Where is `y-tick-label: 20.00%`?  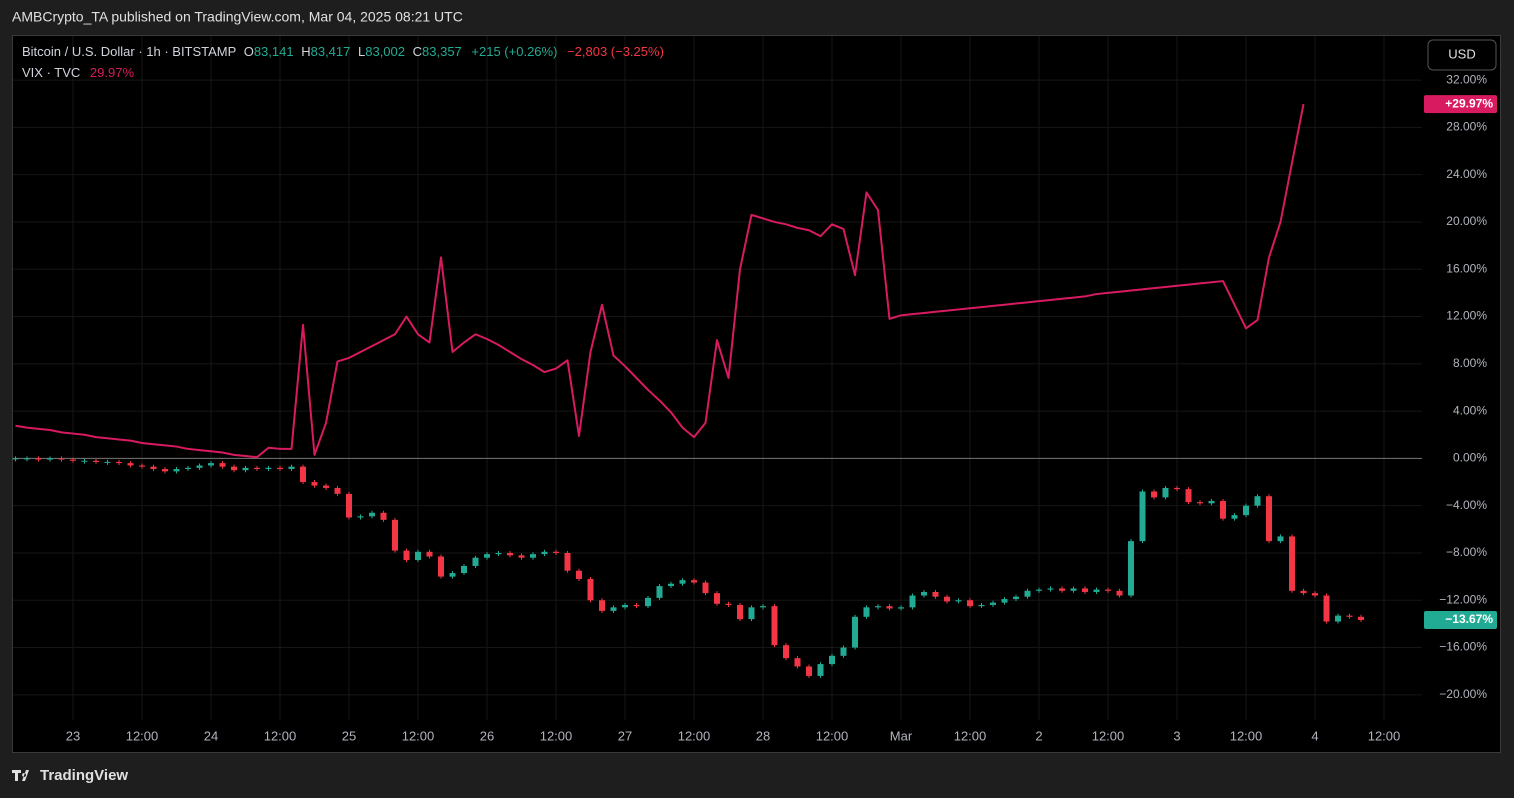
y-tick-label: 20.00% is located at coordinates (1466, 221).